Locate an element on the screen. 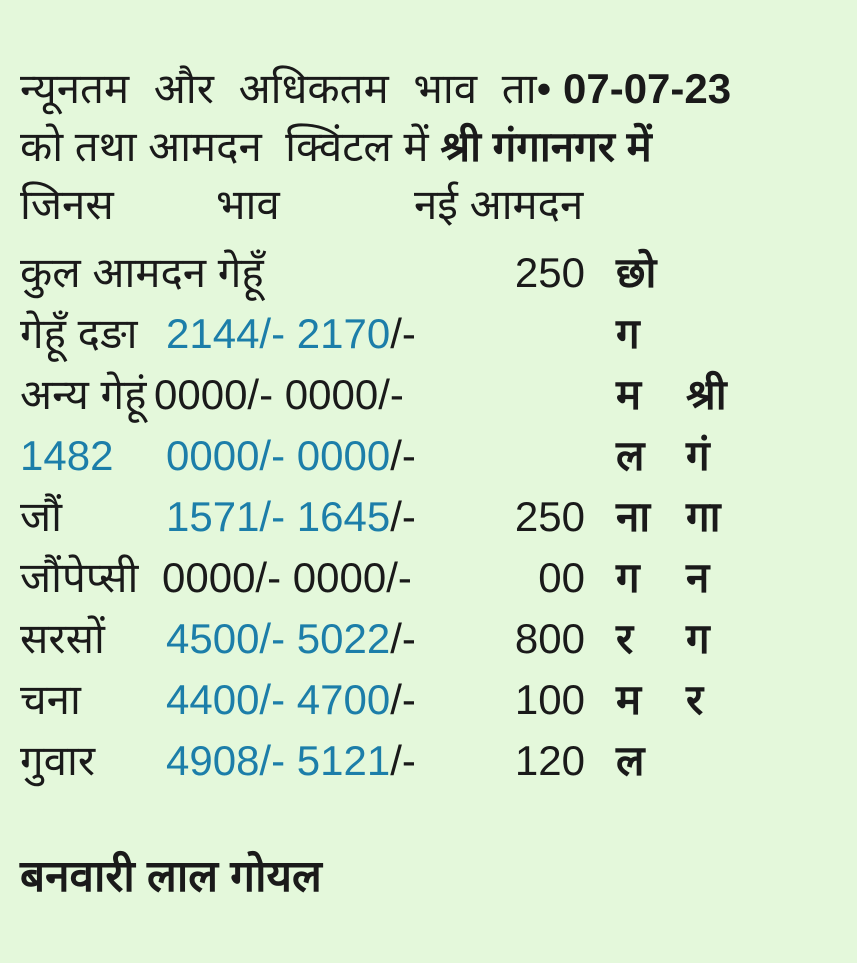  tag-2: ग is located at coordinates (698, 638).